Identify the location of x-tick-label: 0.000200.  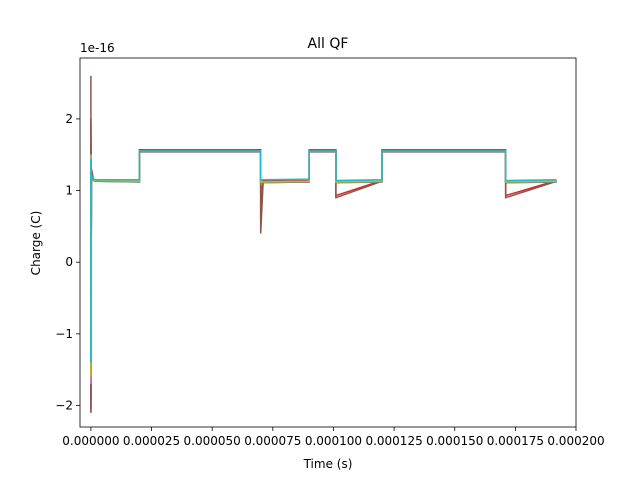
(575, 441).